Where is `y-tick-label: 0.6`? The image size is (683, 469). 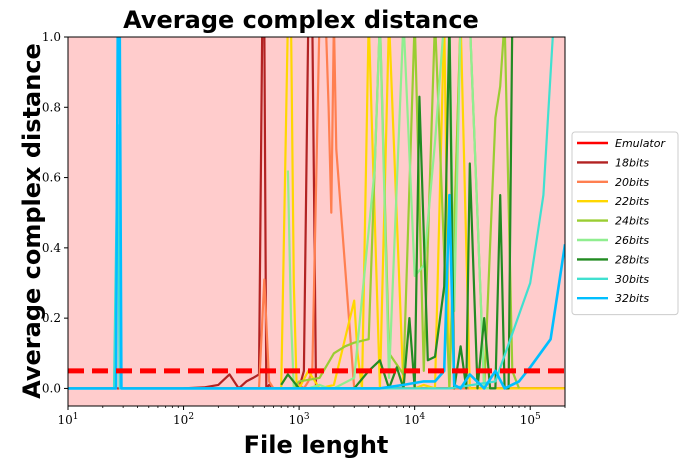 y-tick-label: 0.6 is located at coordinates (51, 178).